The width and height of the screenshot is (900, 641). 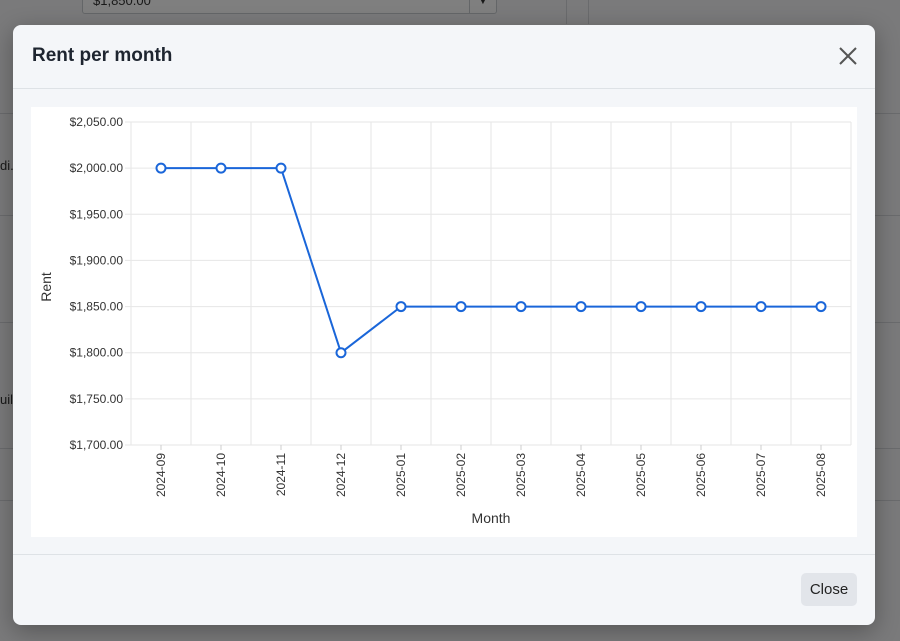 What do you see at coordinates (97, 260) in the screenshot?
I see `y-tick-label: $1,900.00` at bounding box center [97, 260].